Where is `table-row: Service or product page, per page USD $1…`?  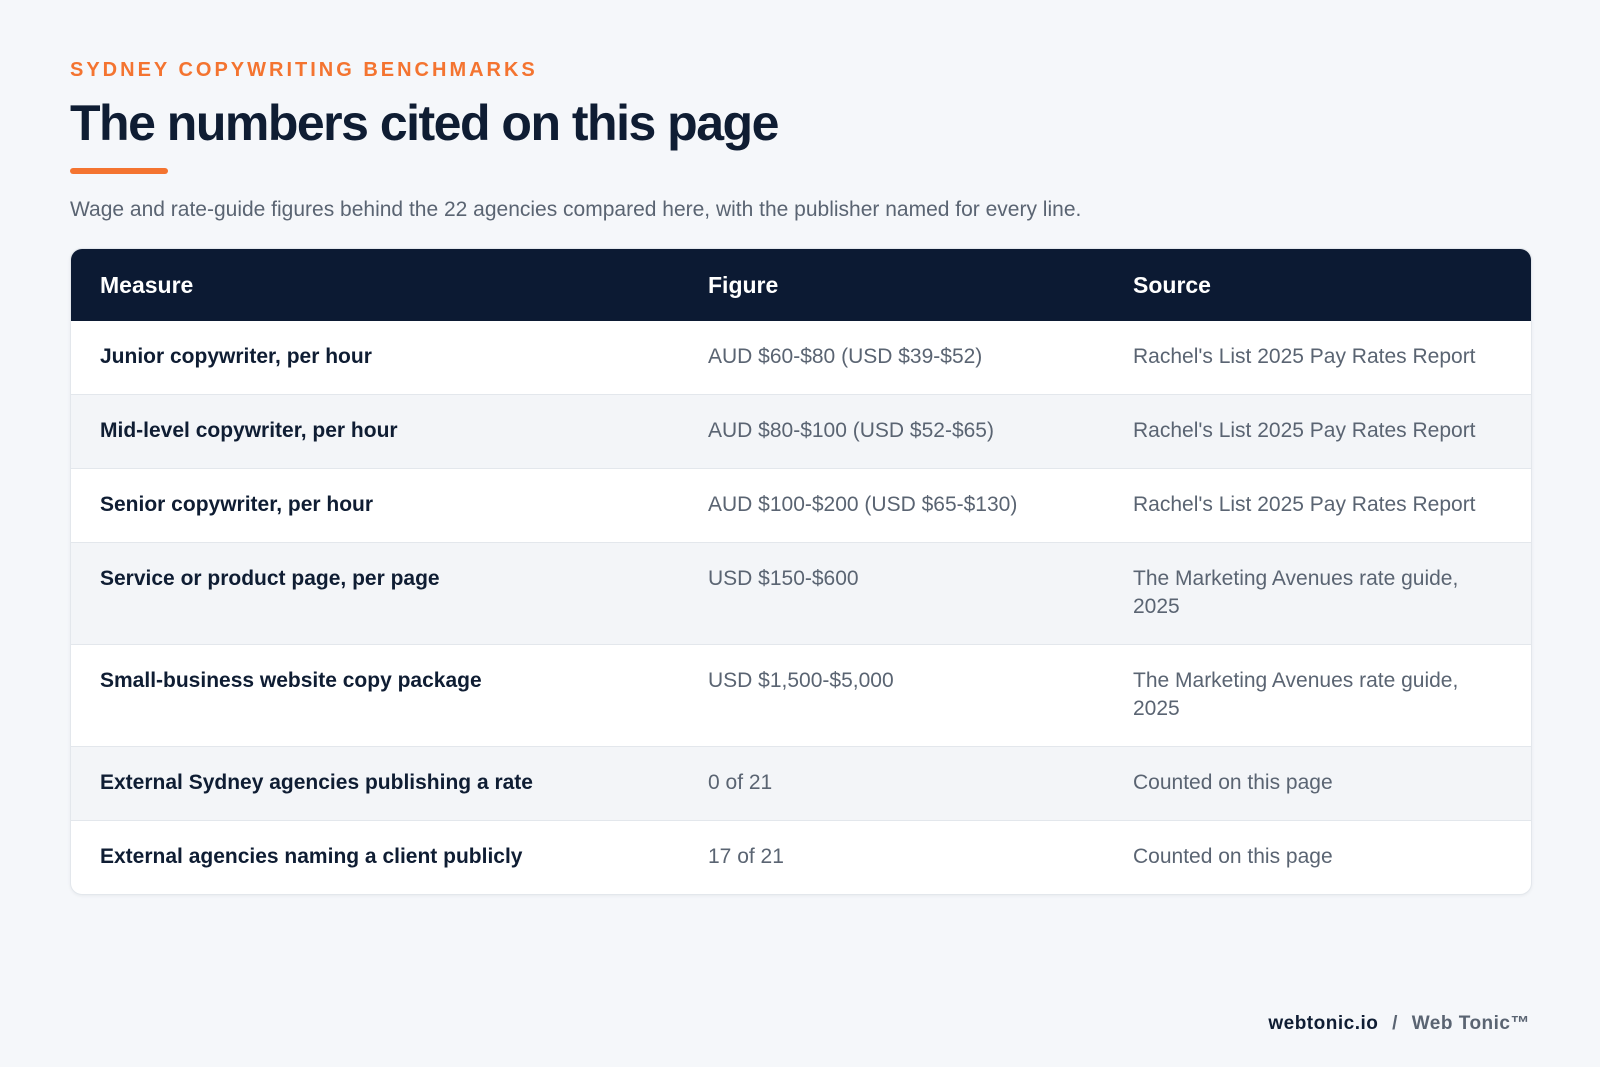 table-row: Service or product page, per page USD $1… is located at coordinates (801, 593).